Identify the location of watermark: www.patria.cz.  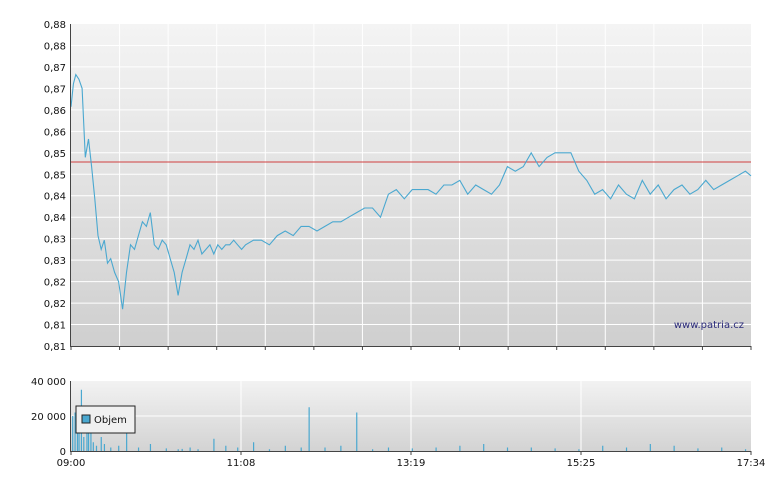
(709, 325).